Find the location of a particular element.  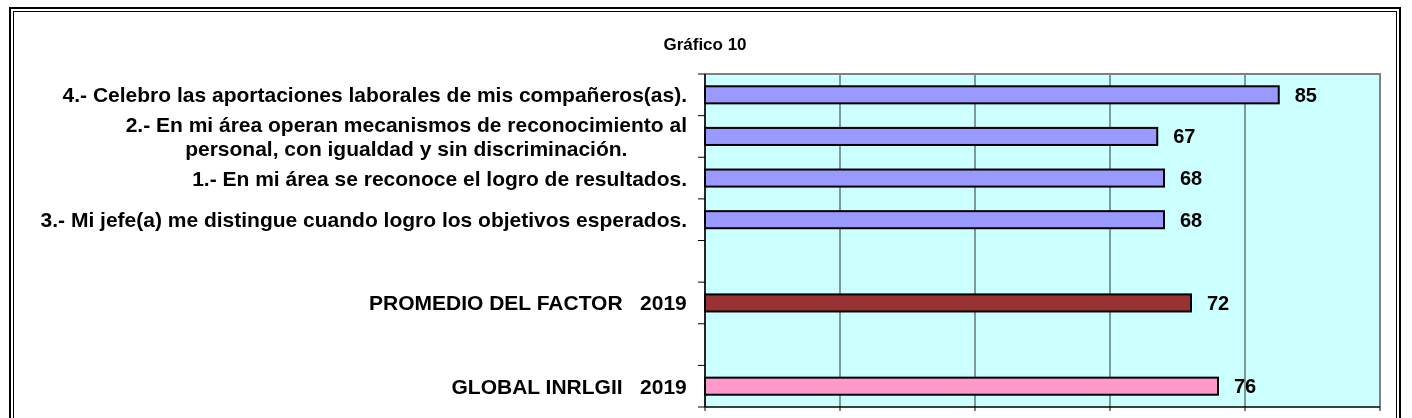

y-tick-label: 4.- Celebro las aportaciones laborales de mis compañeros(as). is located at coordinates (375, 95).